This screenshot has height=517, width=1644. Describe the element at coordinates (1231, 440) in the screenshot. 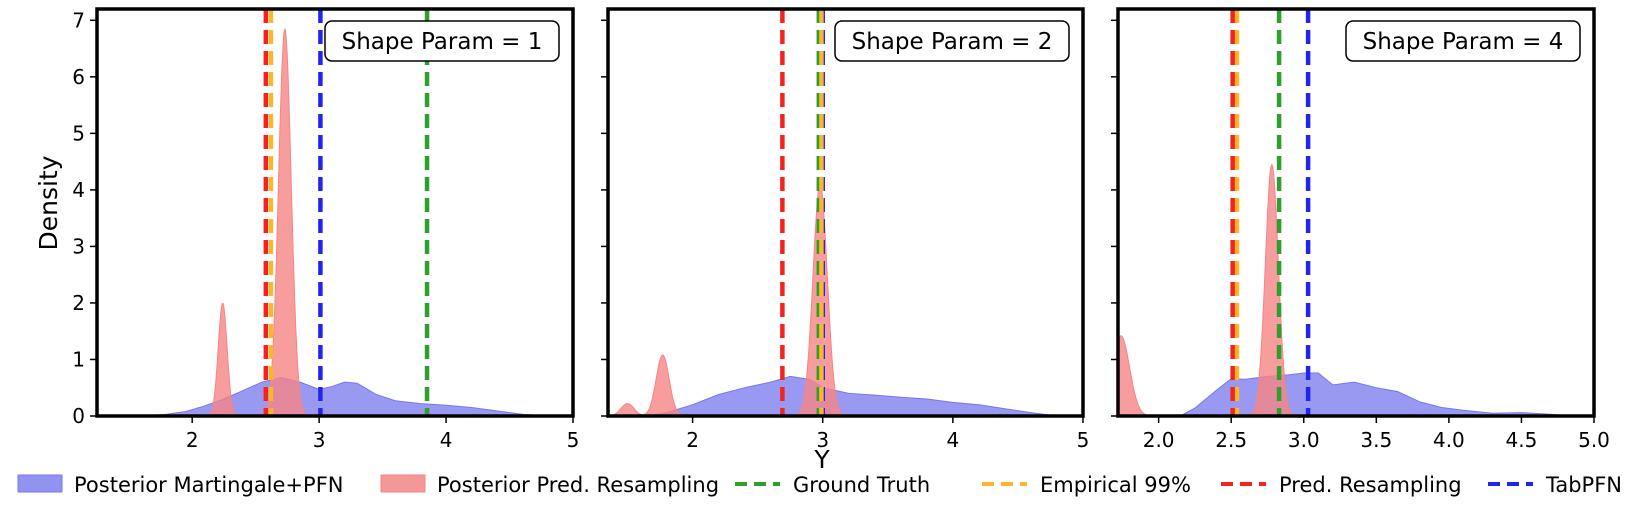

I see `x-tick-label: 2.5` at that location.